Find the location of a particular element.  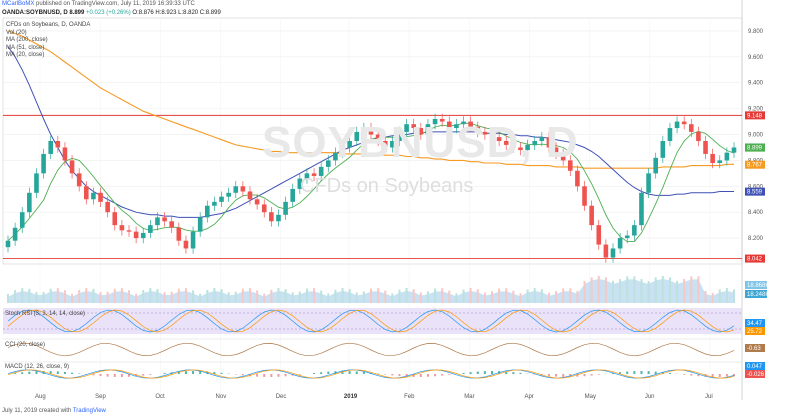

y-tick-label: 9.600 is located at coordinates (756, 58).